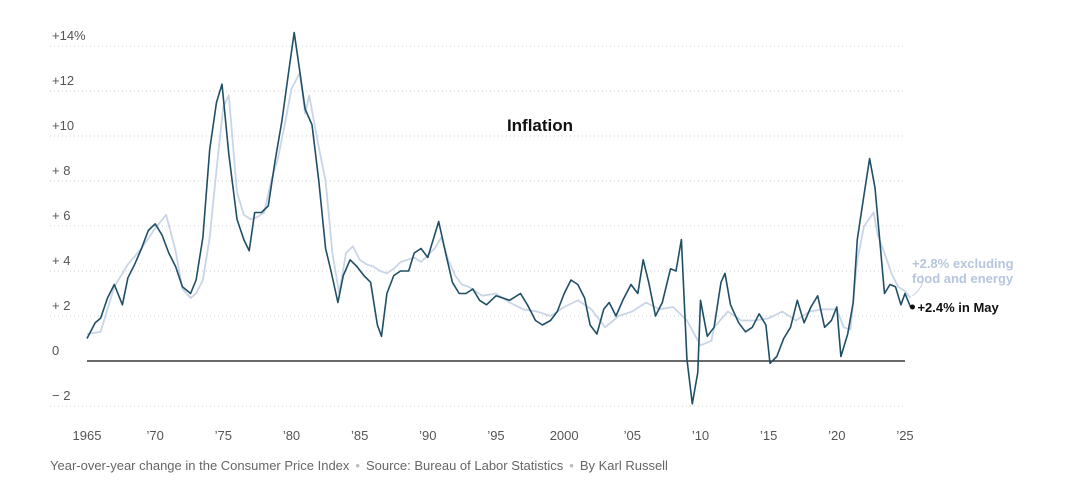  Describe the element at coordinates (963, 278) in the screenshot. I see `core-end-label: food and energy` at that location.